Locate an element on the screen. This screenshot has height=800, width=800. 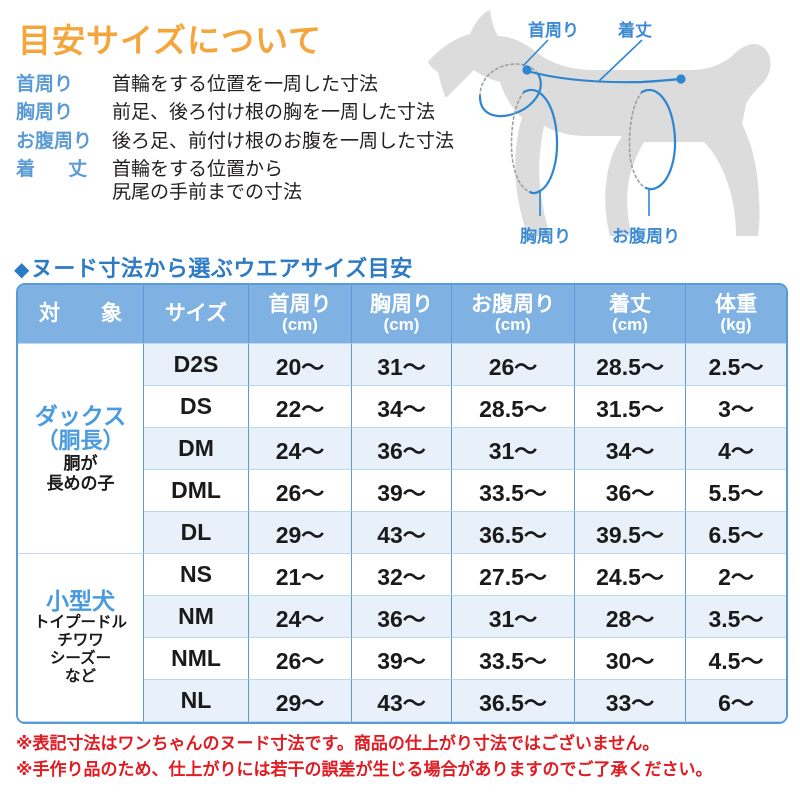
length-leader-line is located at coordinates (620, 61).